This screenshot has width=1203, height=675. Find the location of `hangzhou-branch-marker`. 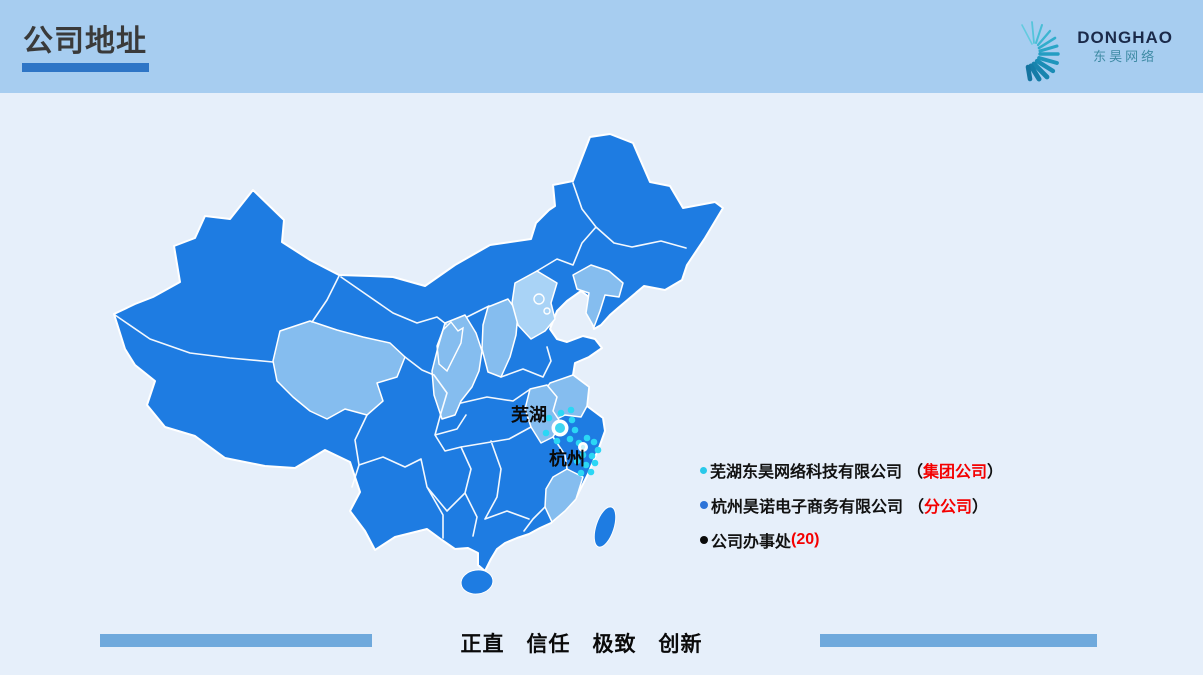

hangzhou-branch-marker is located at coordinates (583, 447).